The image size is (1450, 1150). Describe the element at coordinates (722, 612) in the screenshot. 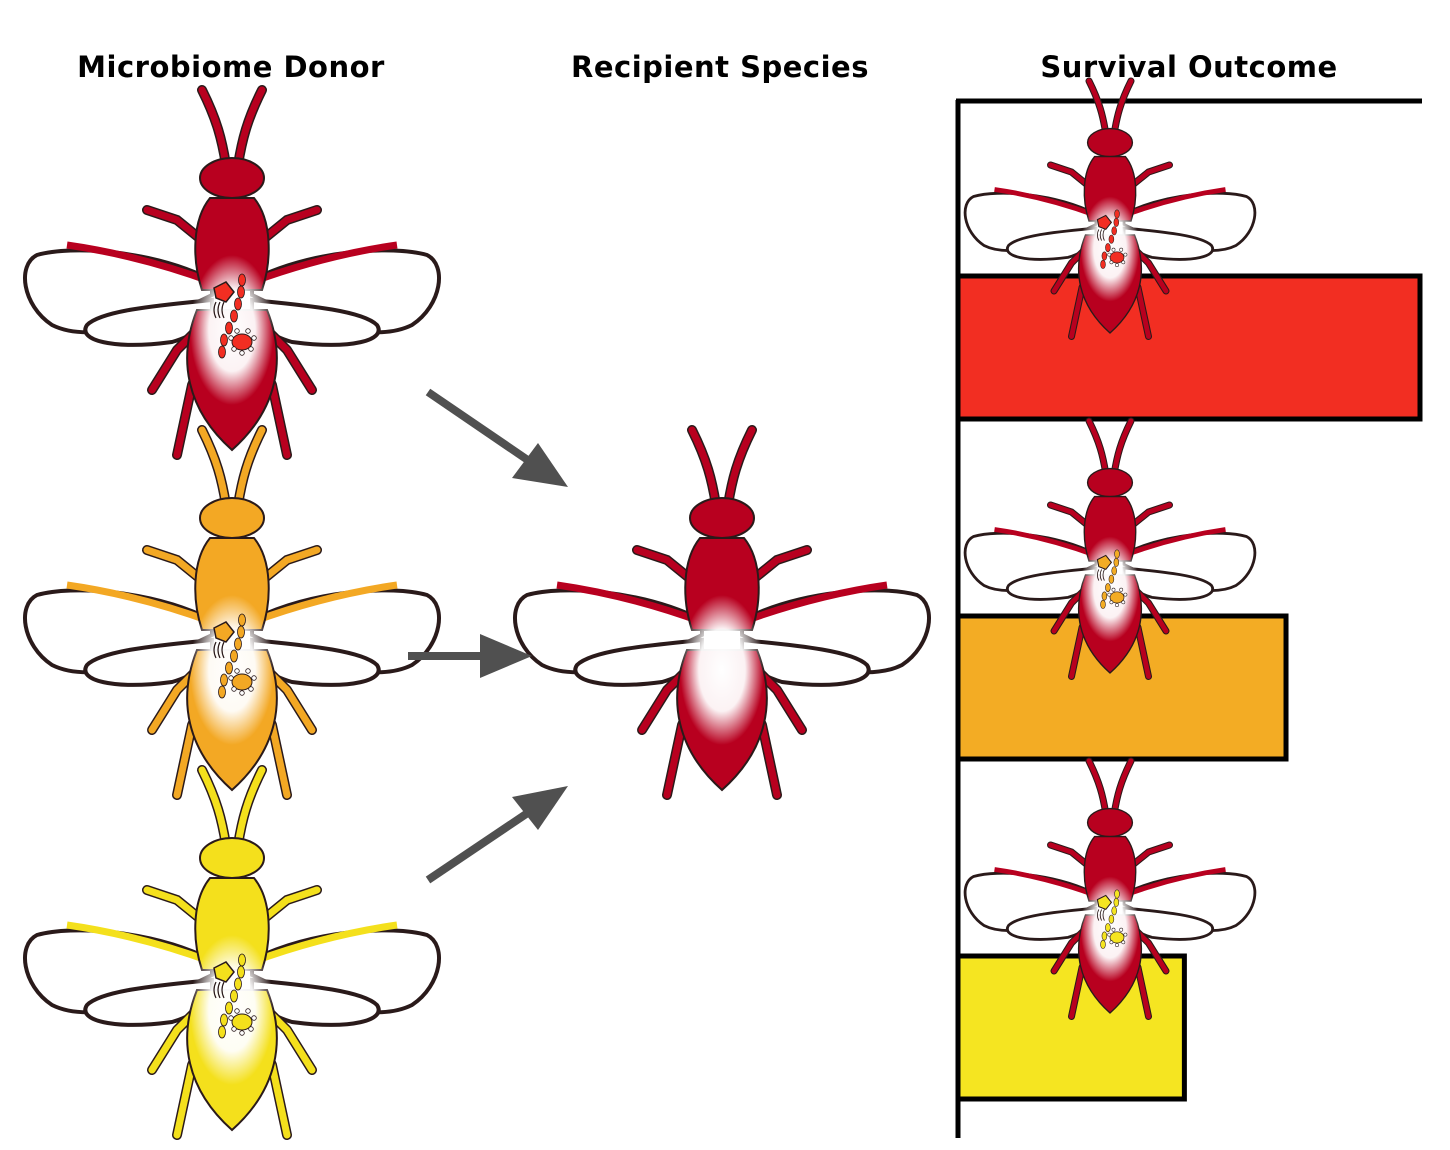

I see `wasp-recipient-icon` at that location.